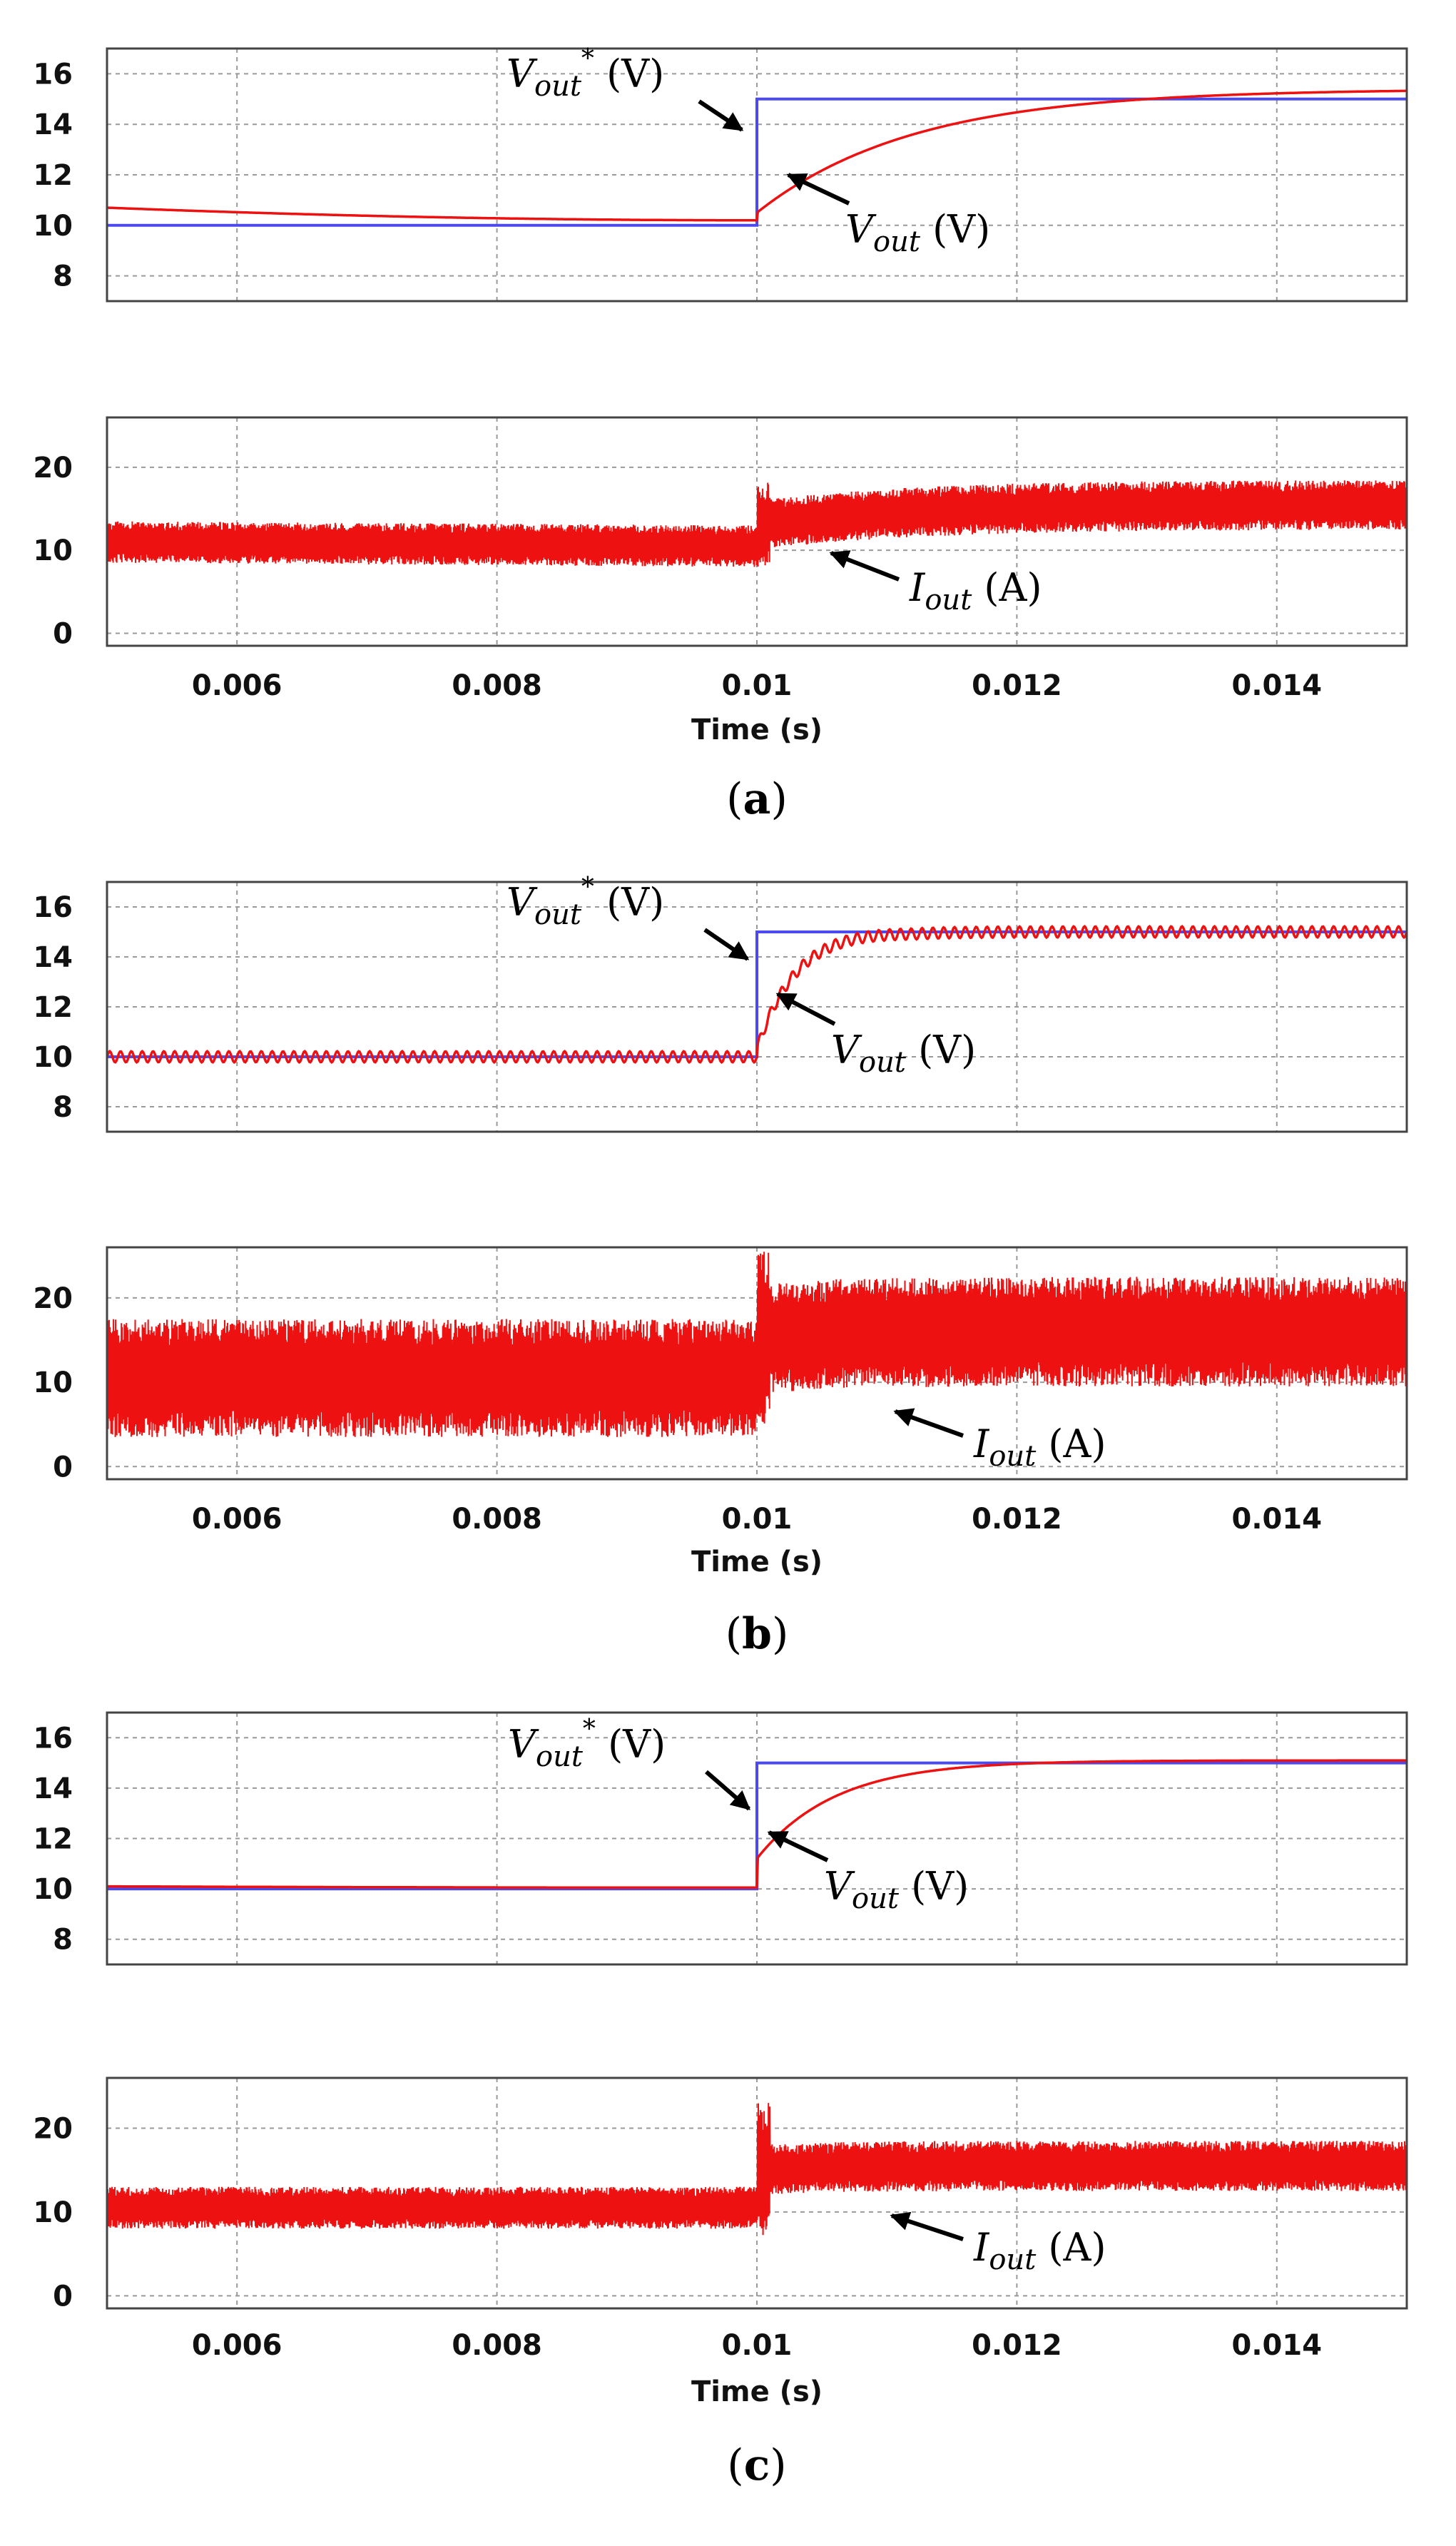  I want to click on caption-letter: a, so click(757, 799).